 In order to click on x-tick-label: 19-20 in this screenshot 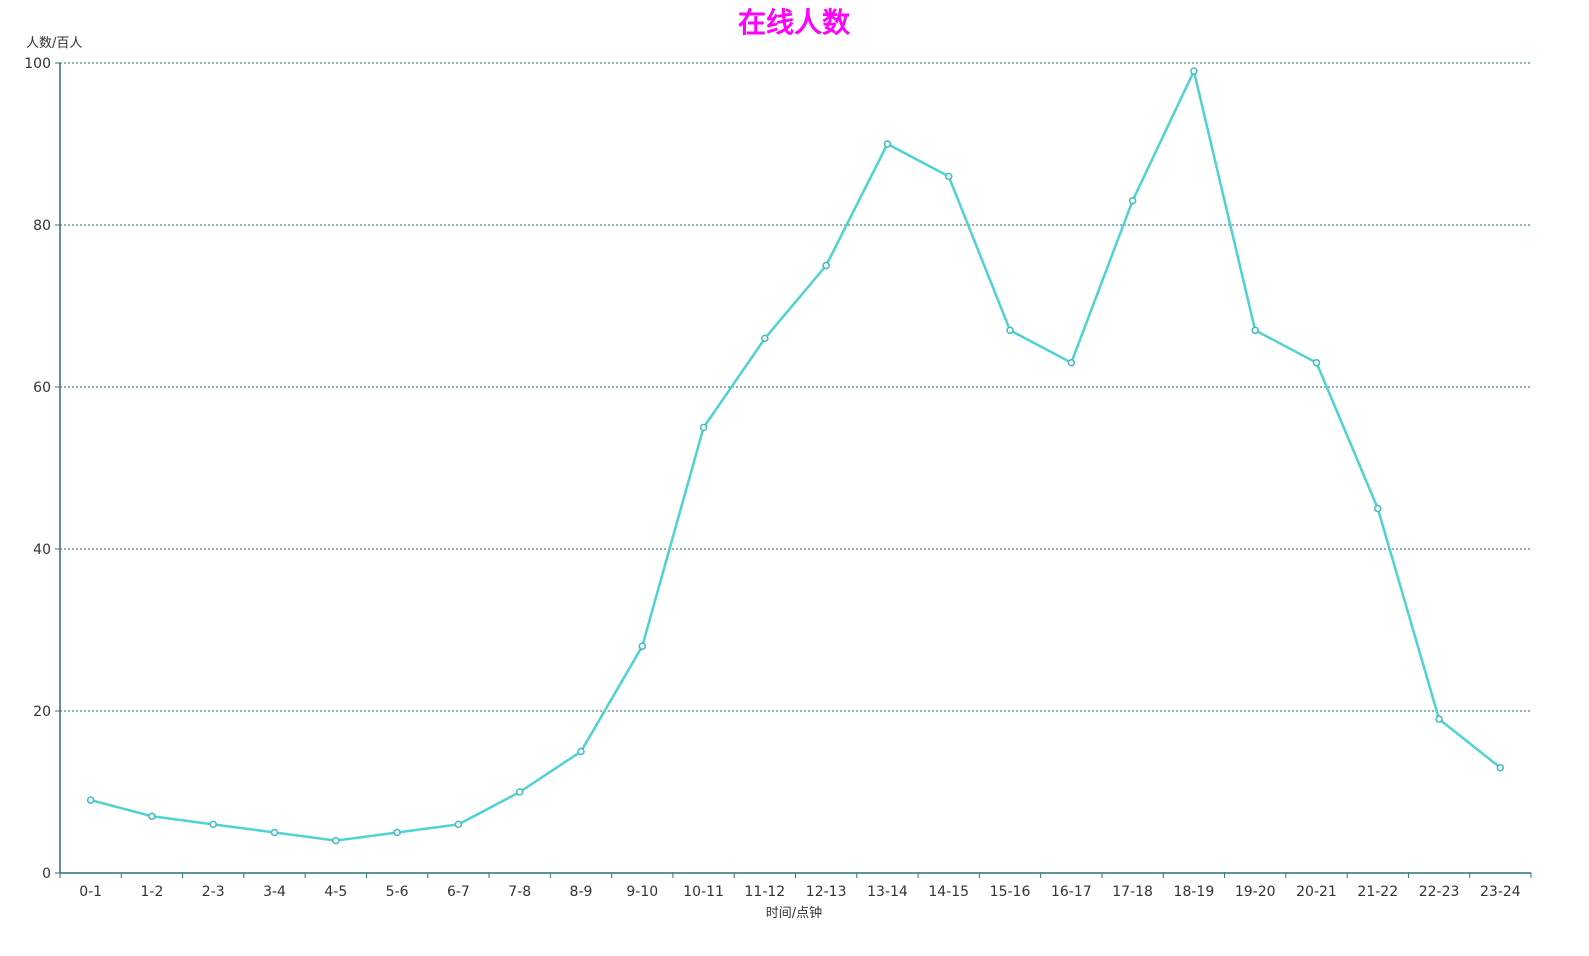, I will do `click(1255, 892)`.